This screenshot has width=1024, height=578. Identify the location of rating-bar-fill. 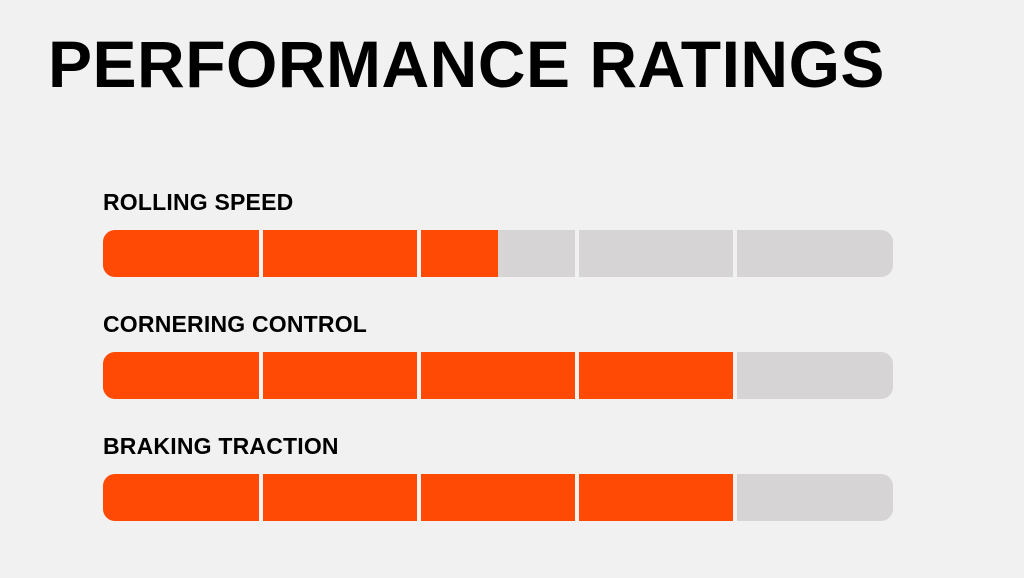
(300, 253).